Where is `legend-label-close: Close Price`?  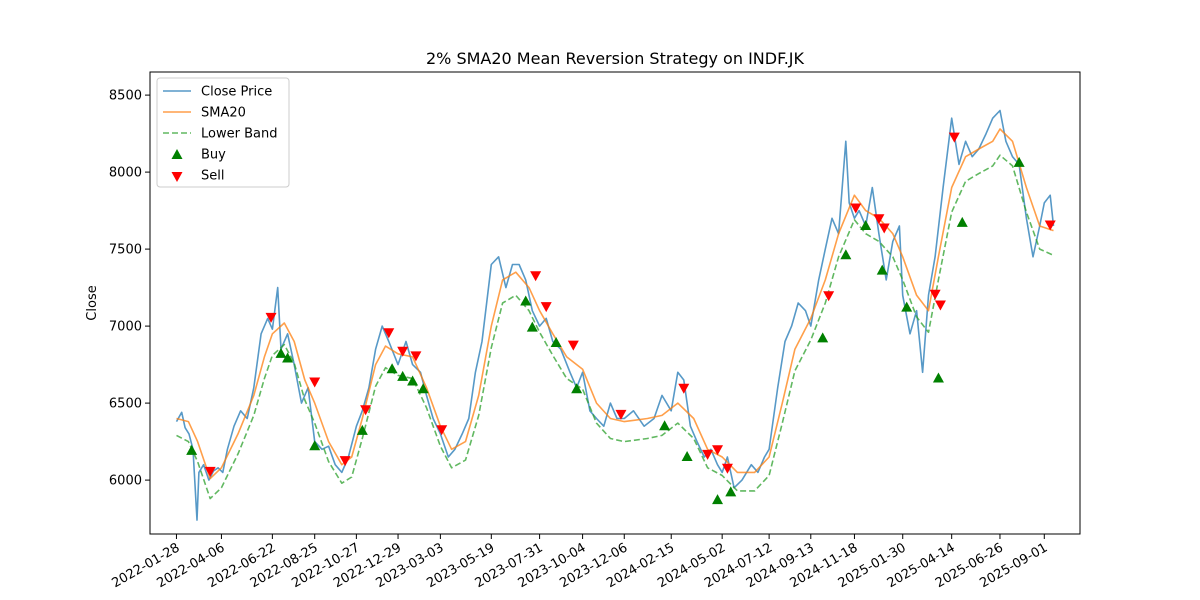 legend-label-close: Close Price is located at coordinates (236, 92).